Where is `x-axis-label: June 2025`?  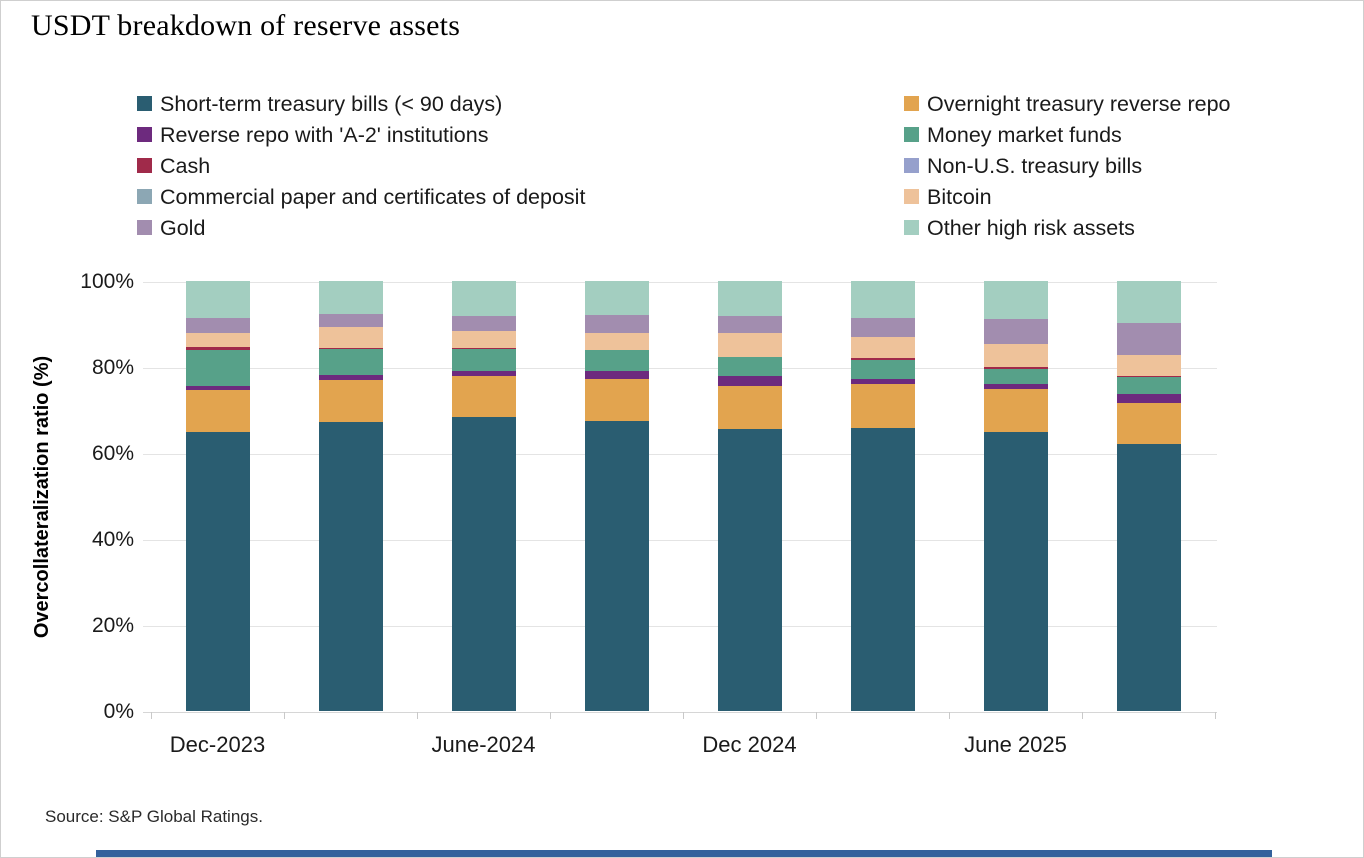
x-axis-label: June 2025 is located at coordinates (1015, 744).